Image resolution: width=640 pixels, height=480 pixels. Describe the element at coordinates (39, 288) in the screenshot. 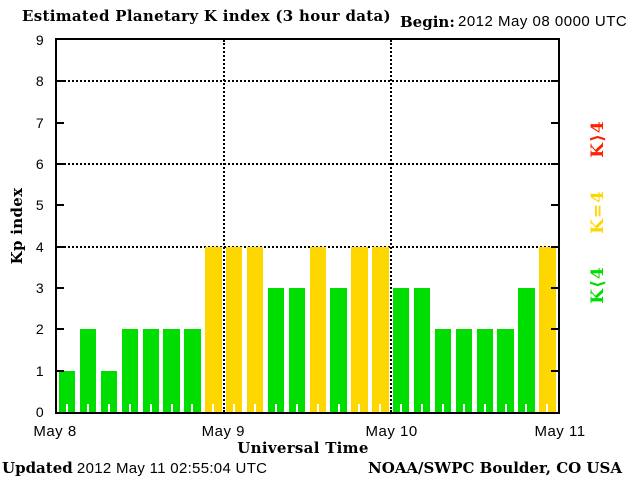

I see `y-tick-label: 3` at that location.